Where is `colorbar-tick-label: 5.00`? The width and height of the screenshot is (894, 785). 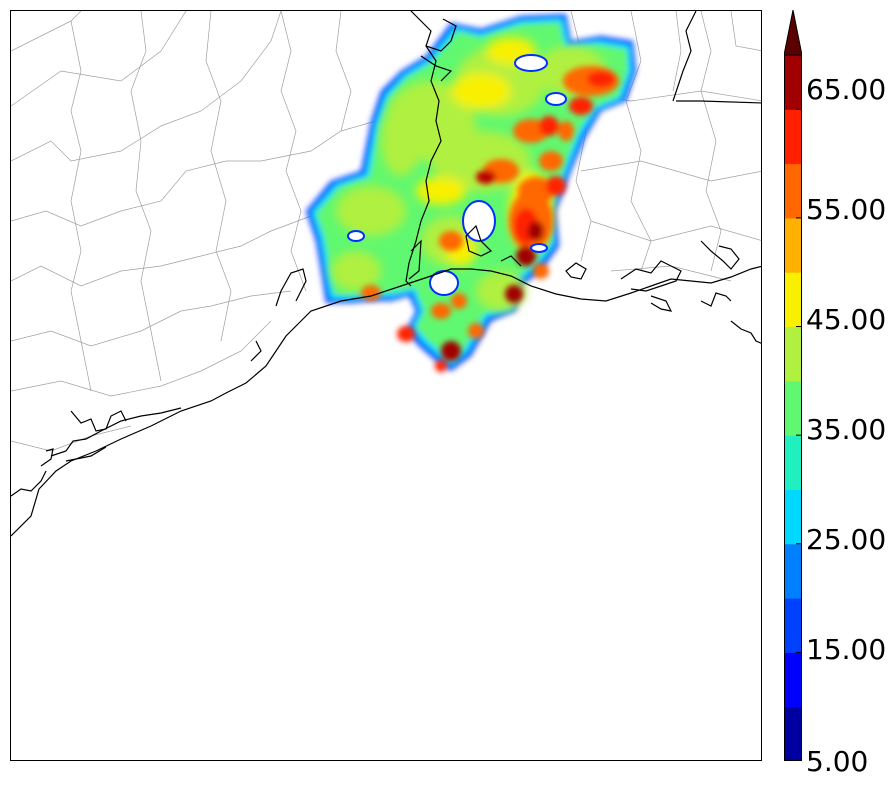
colorbar-tick-label: 5.00 is located at coordinates (837, 761).